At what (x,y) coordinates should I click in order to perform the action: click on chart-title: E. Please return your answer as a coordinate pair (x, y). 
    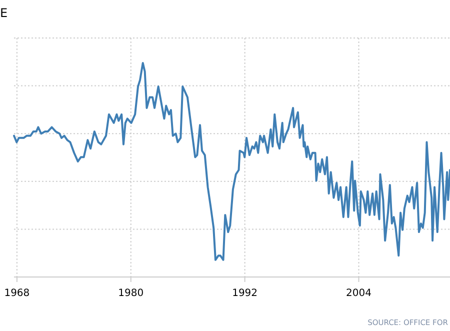
    Looking at the image, I should click on (4, 13).